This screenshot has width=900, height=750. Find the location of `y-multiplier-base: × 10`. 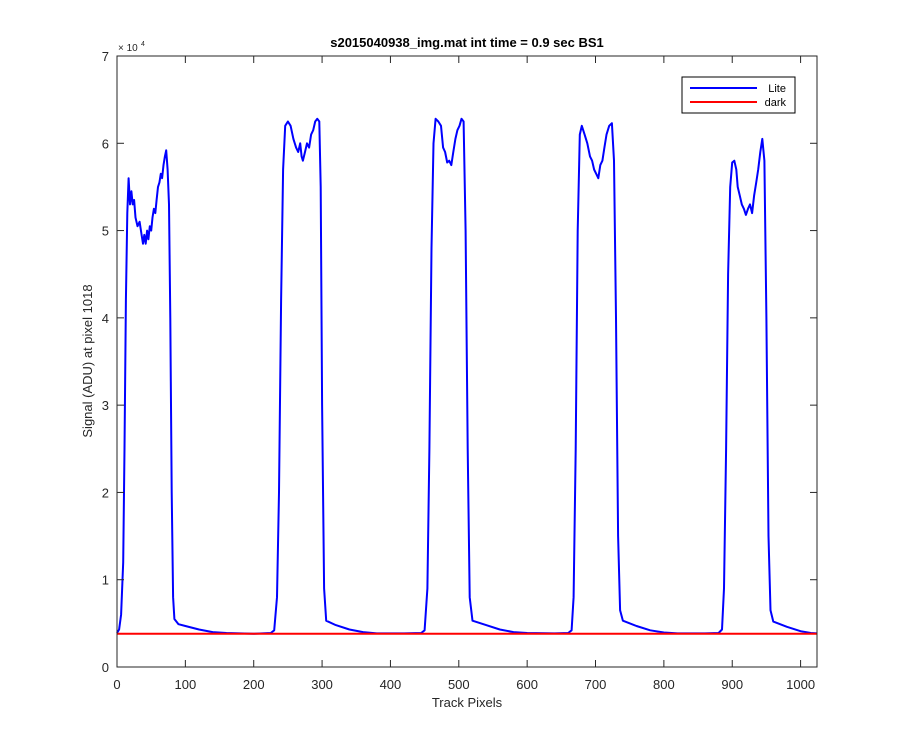

y-multiplier-base: × 10 is located at coordinates (128, 48).